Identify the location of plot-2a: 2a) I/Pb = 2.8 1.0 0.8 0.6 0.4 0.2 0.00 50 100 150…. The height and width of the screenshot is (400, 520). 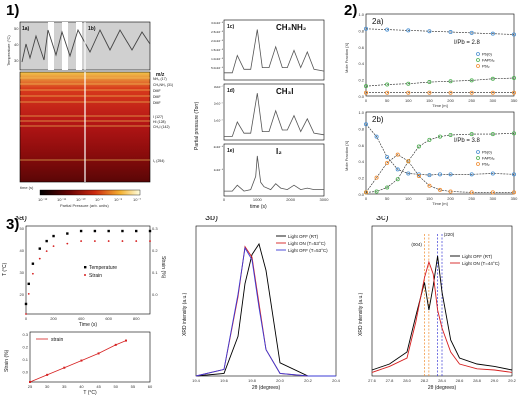
(431, 60).